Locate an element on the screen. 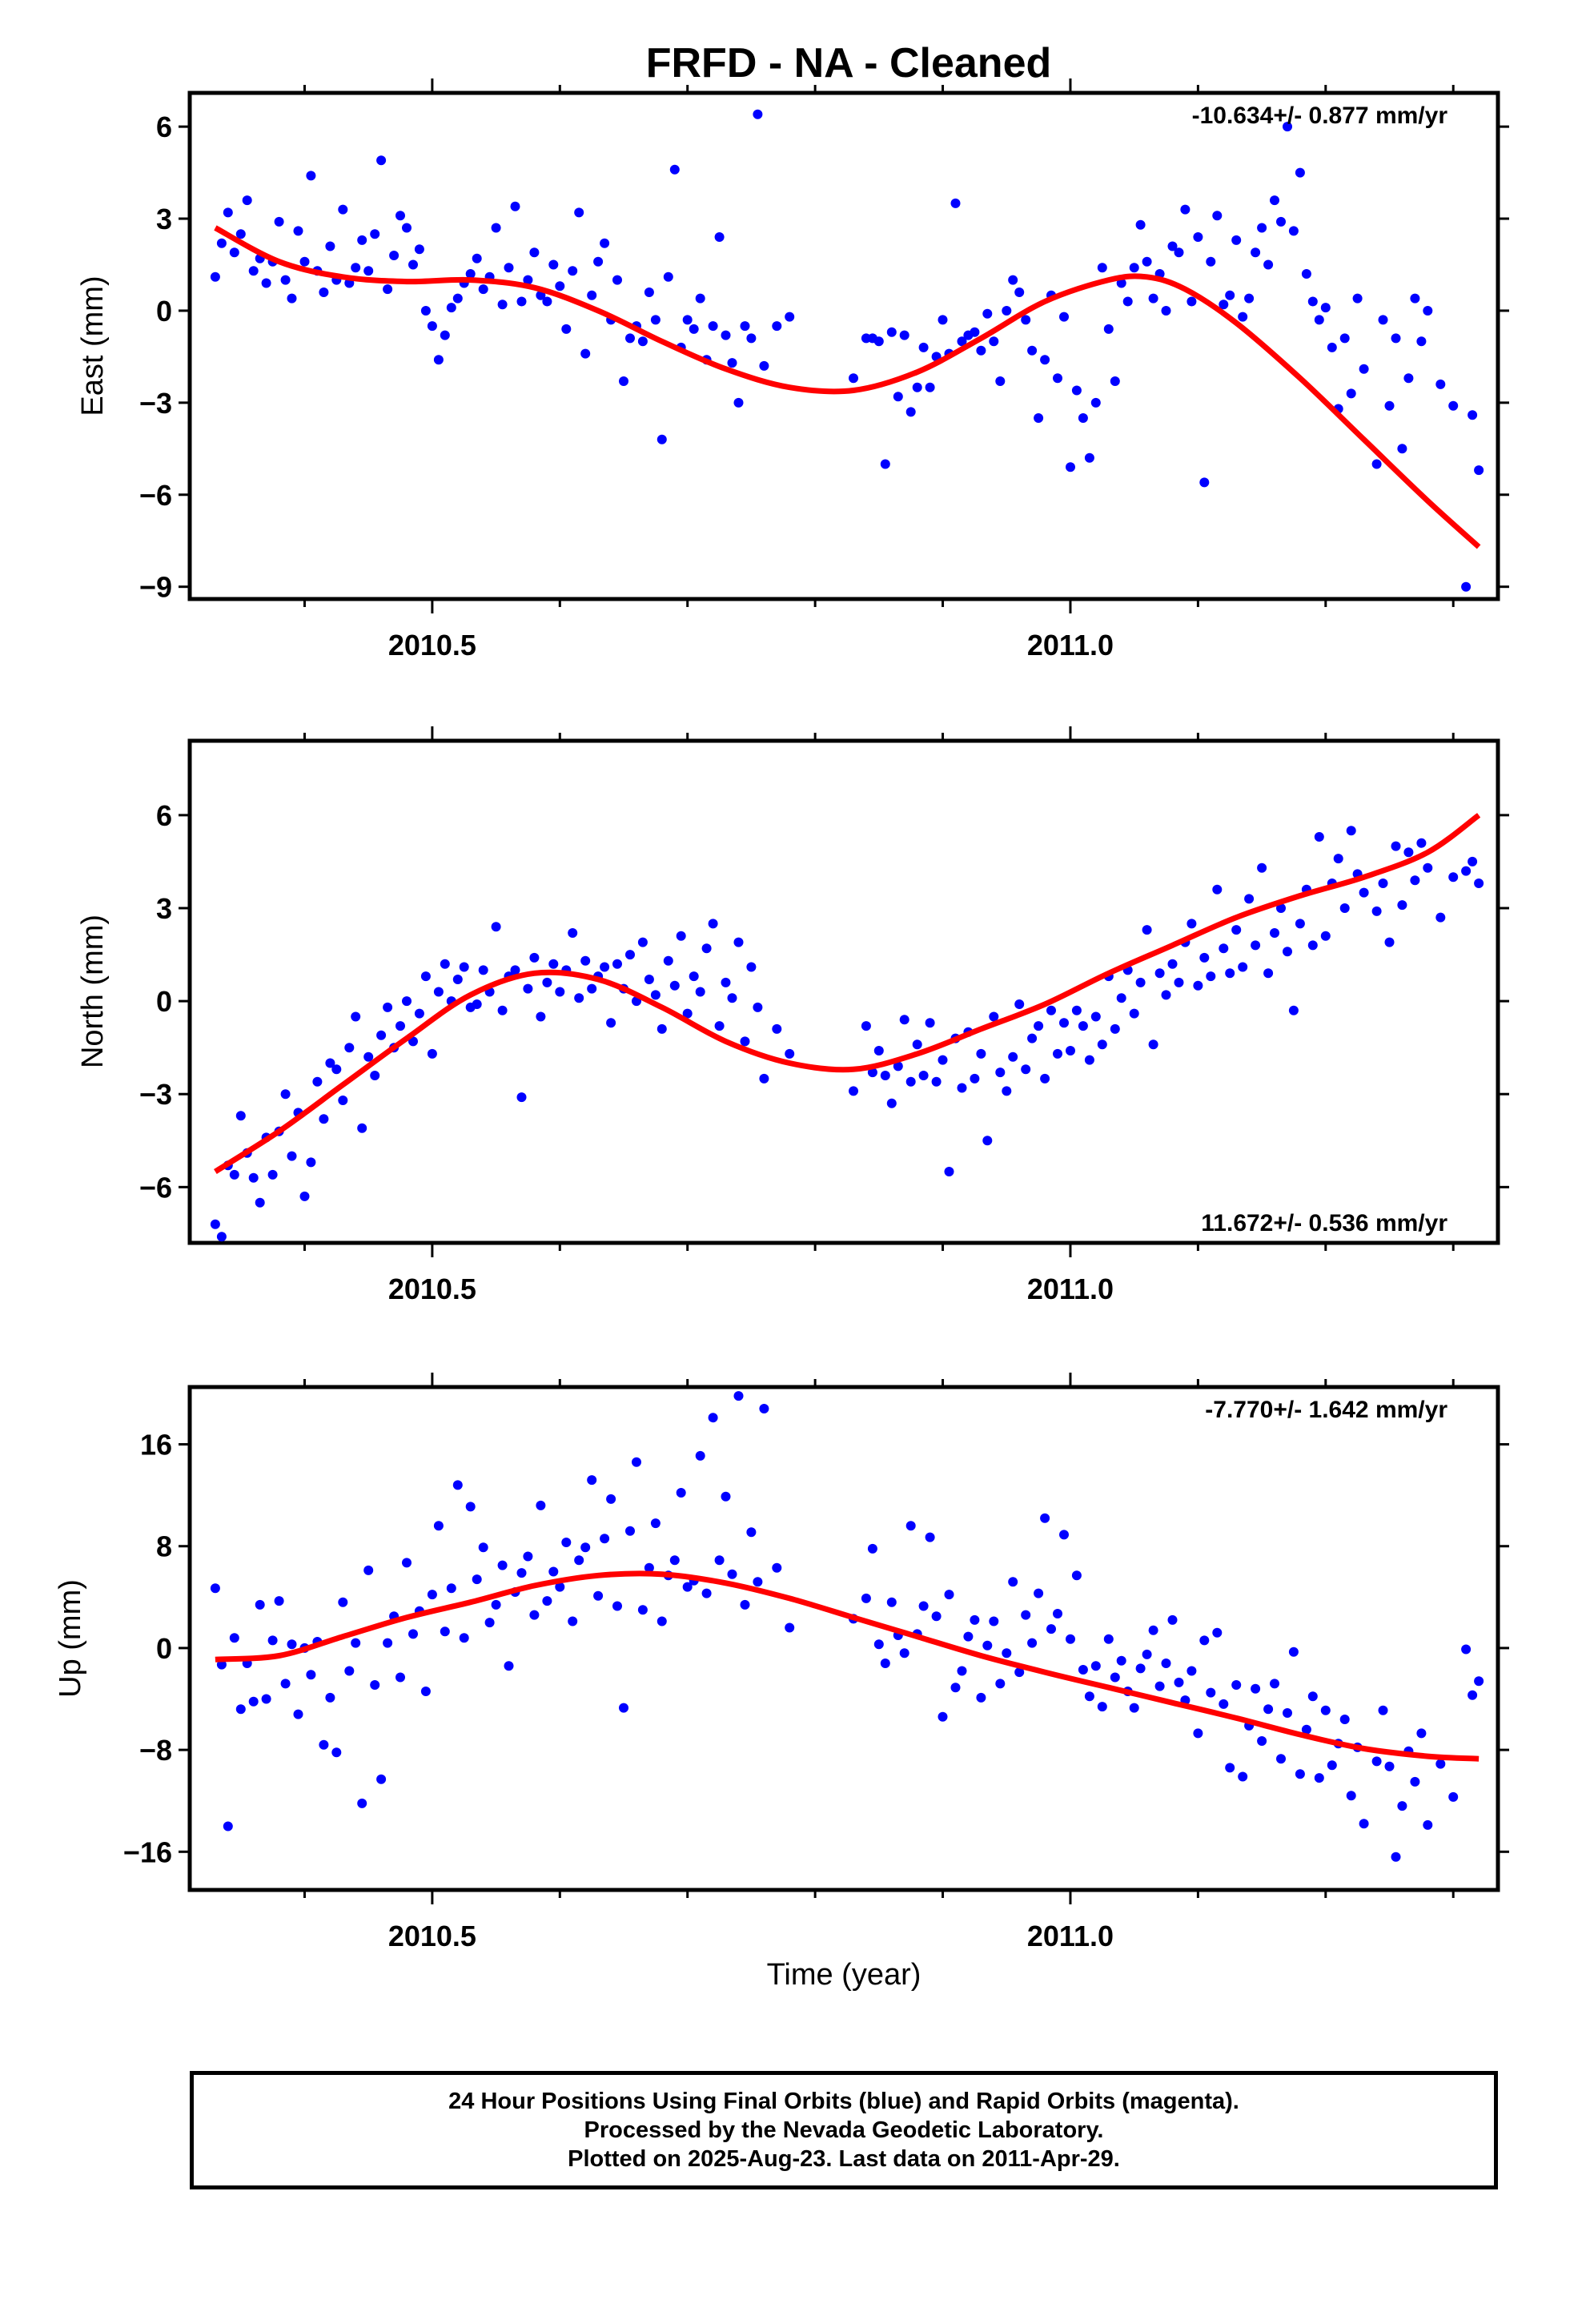  north-xtick-label: 2011.0 is located at coordinates (1070, 1289).